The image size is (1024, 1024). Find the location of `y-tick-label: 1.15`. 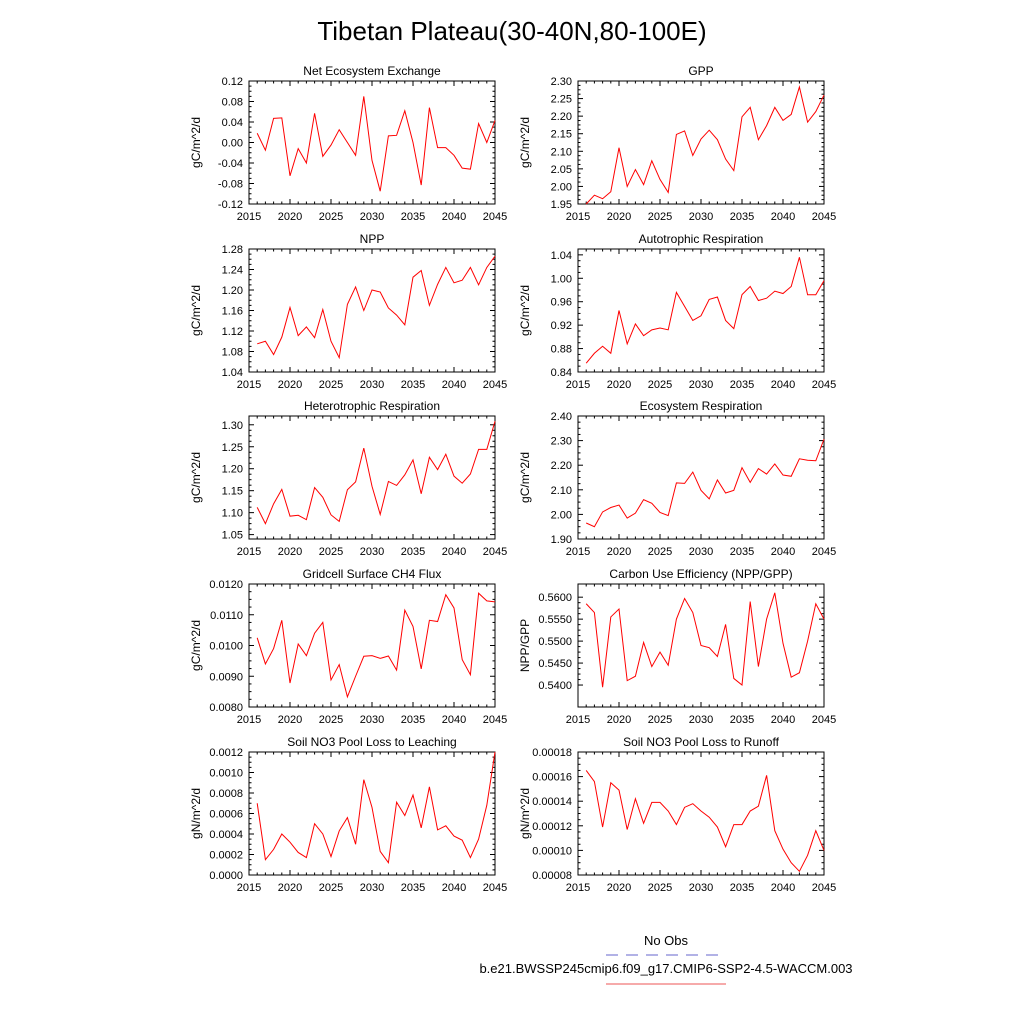

y-tick-label: 1.15 is located at coordinates (232, 492).